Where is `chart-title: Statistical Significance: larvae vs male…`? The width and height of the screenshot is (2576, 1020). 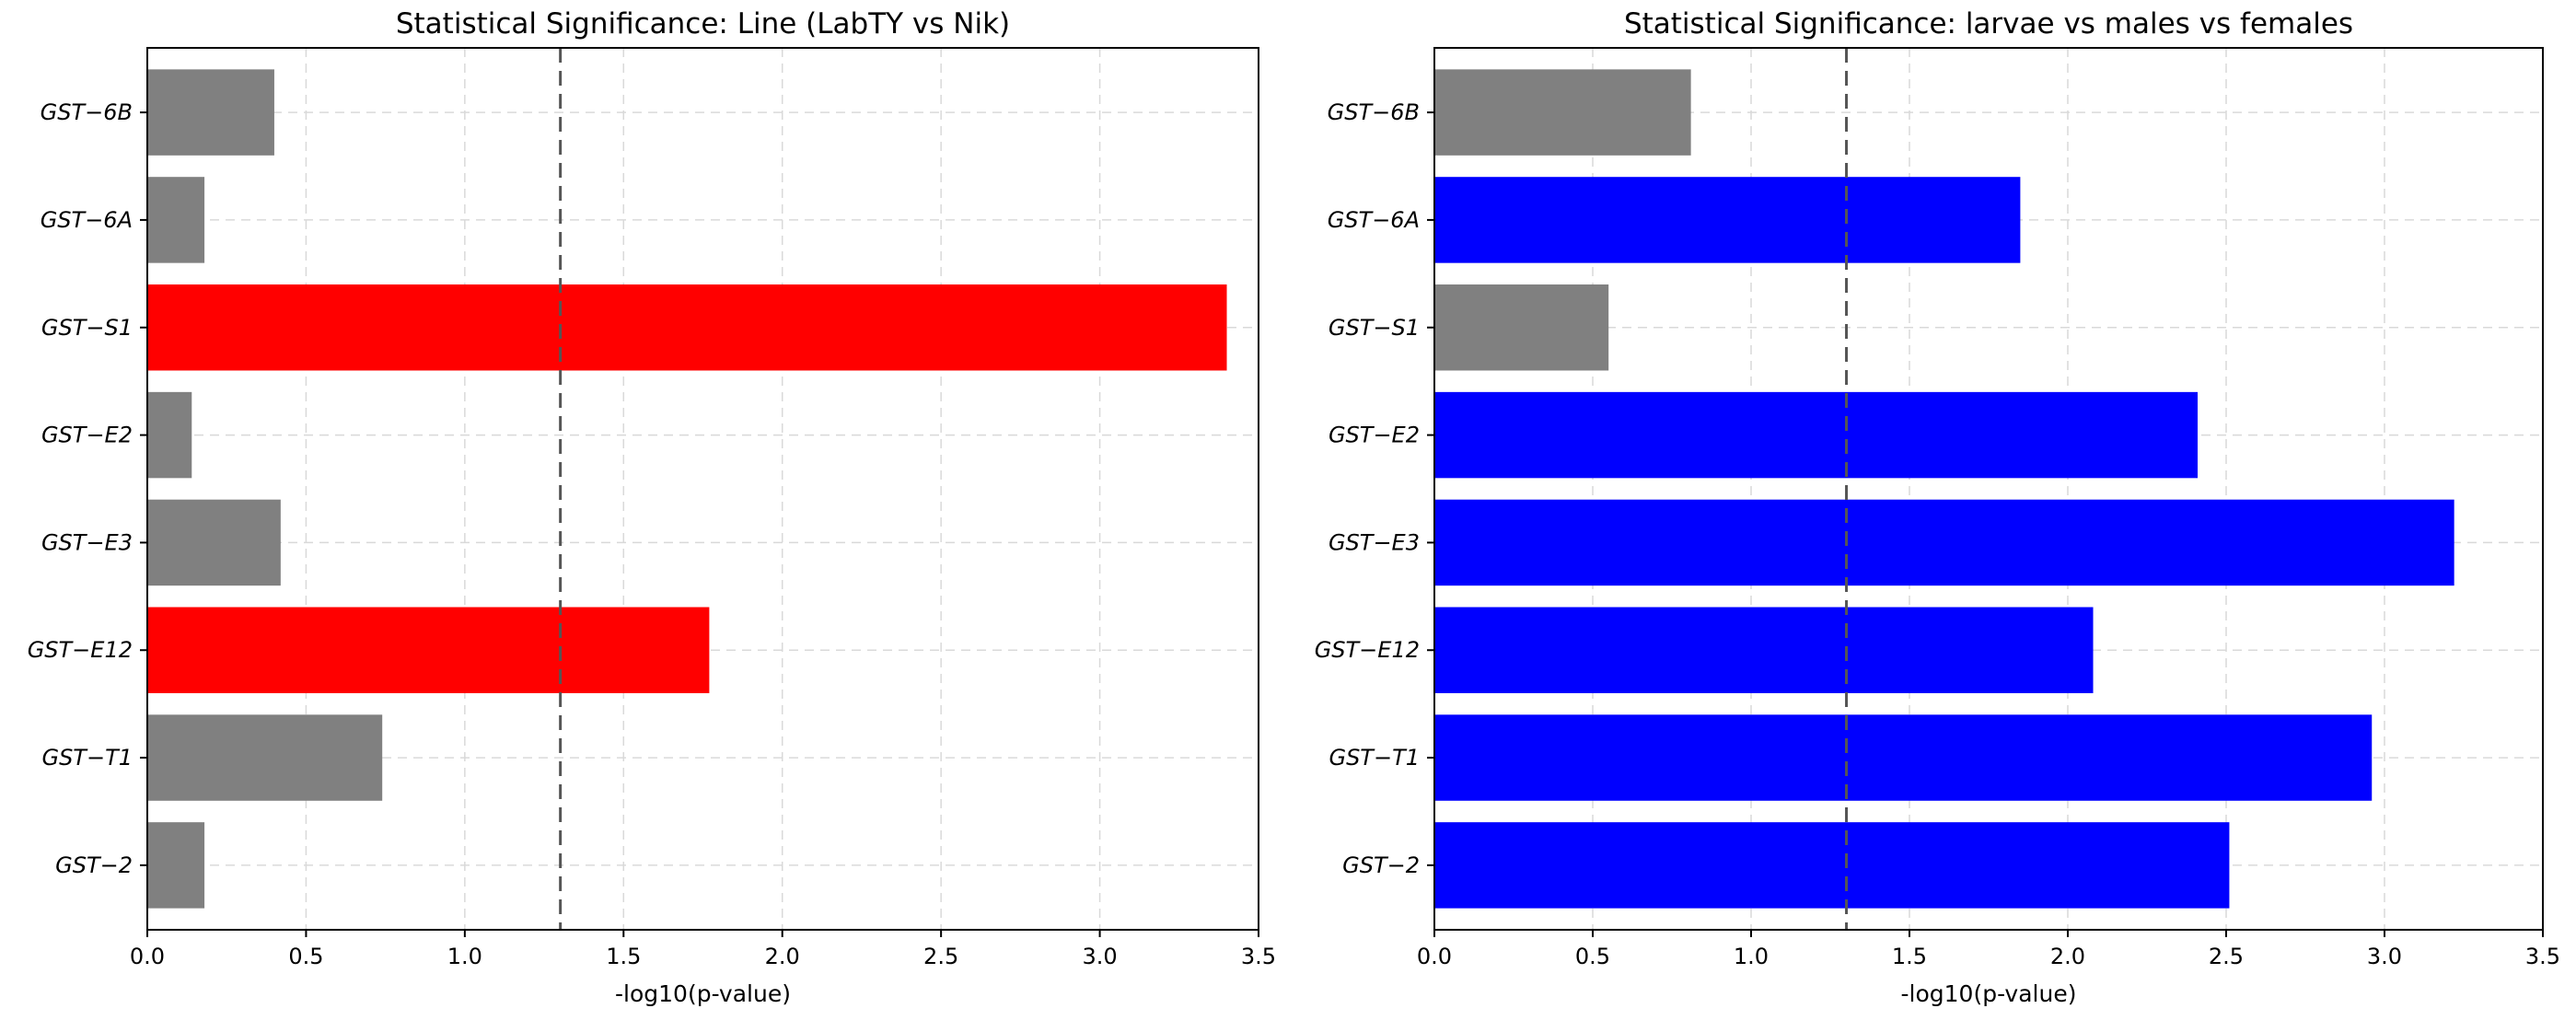
chart-title: Statistical Significance: larvae vs male… is located at coordinates (1988, 24).